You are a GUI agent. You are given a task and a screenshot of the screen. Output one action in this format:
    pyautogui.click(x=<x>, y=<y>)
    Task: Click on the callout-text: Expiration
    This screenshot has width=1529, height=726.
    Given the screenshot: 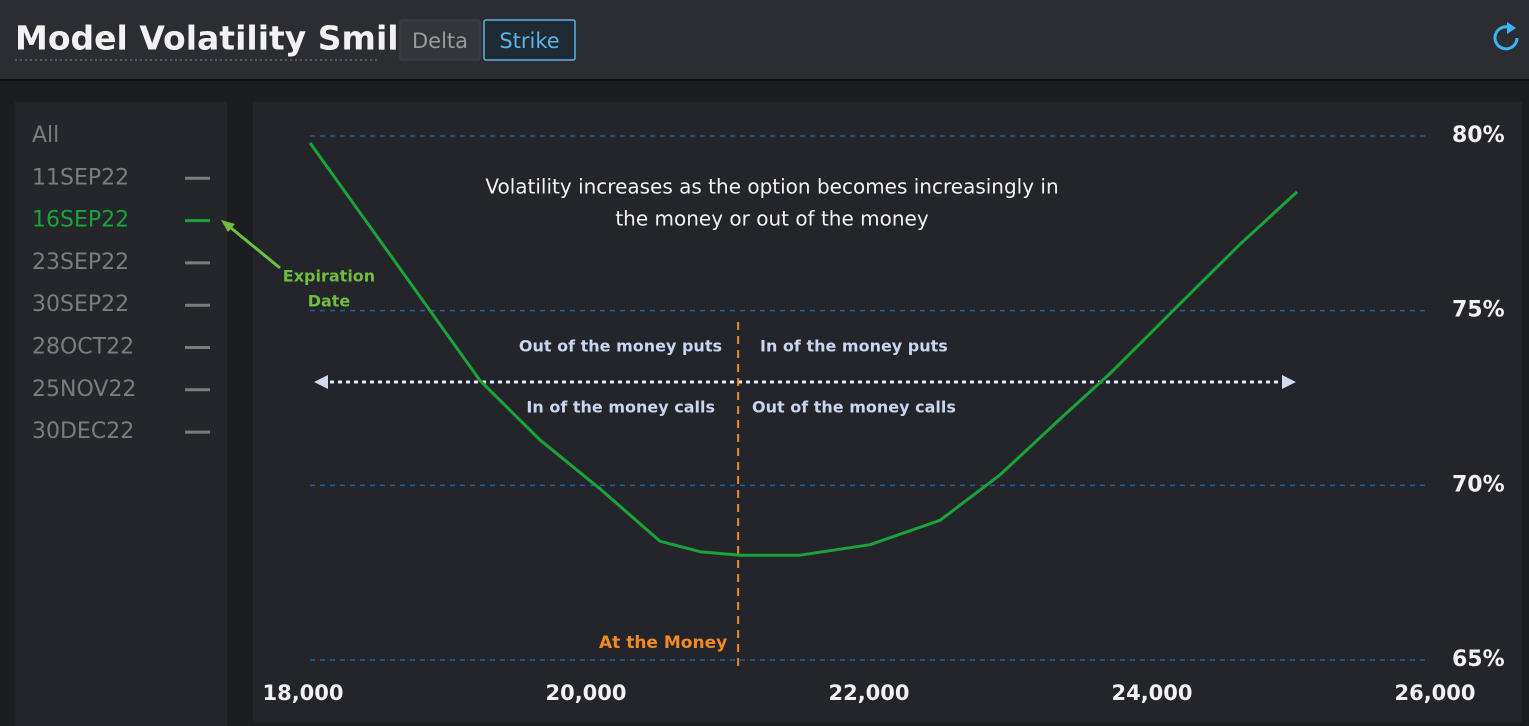 What is the action you would take?
    pyautogui.click(x=329, y=276)
    